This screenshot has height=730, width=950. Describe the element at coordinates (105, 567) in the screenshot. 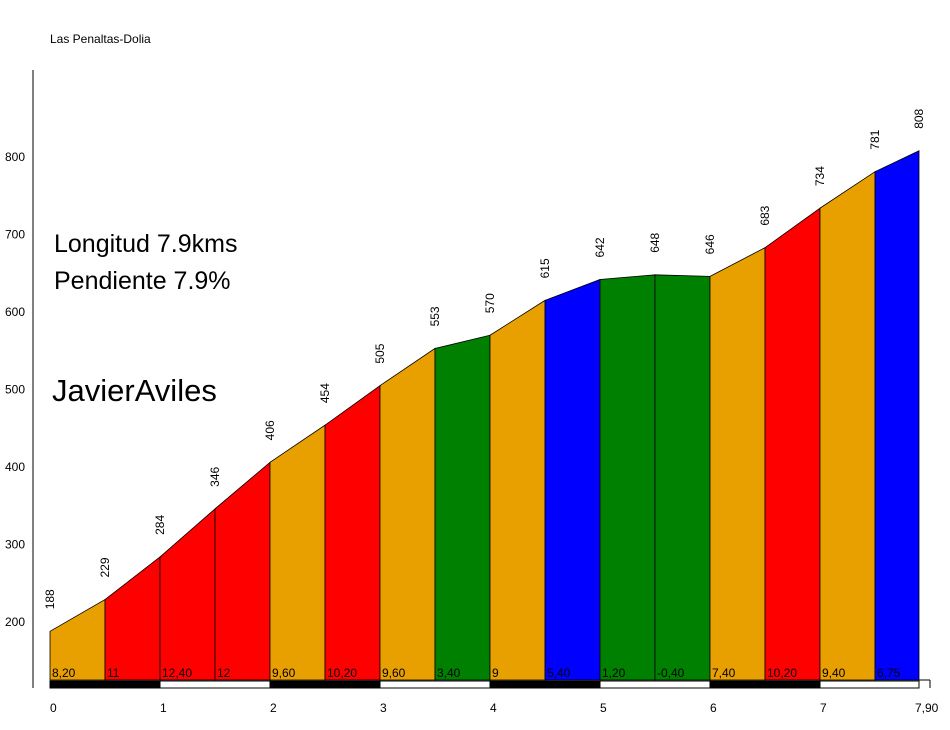

I see `elevation-label: 229` at that location.